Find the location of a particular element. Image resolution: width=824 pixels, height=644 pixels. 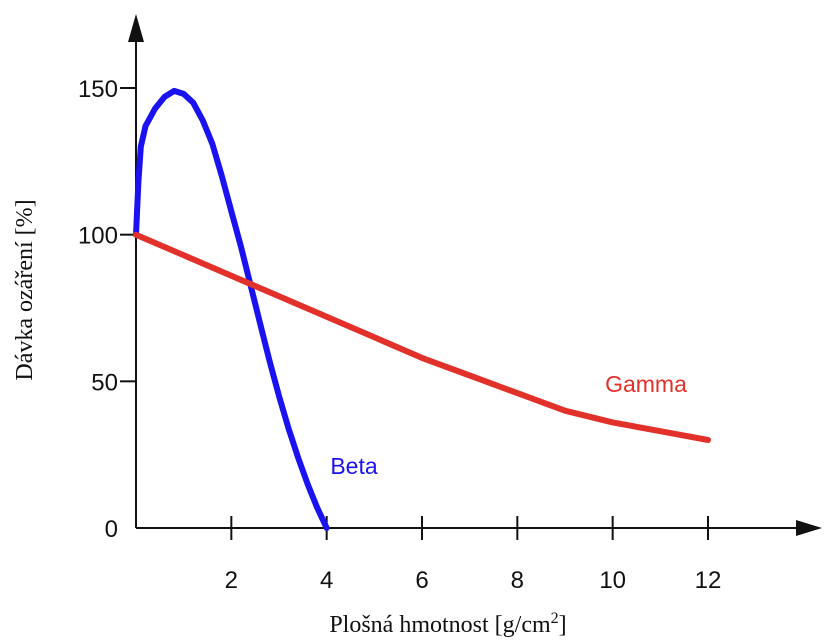

y-tick-label: 0 is located at coordinates (111, 529).